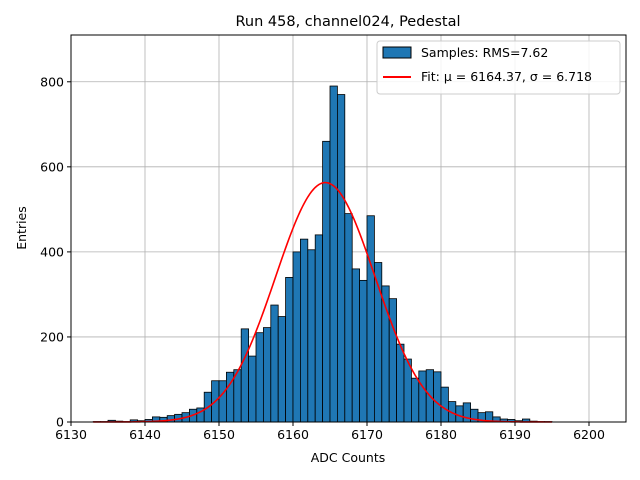  Describe the element at coordinates (145, 434) in the screenshot. I see `x-tick-label: 6140` at that location.